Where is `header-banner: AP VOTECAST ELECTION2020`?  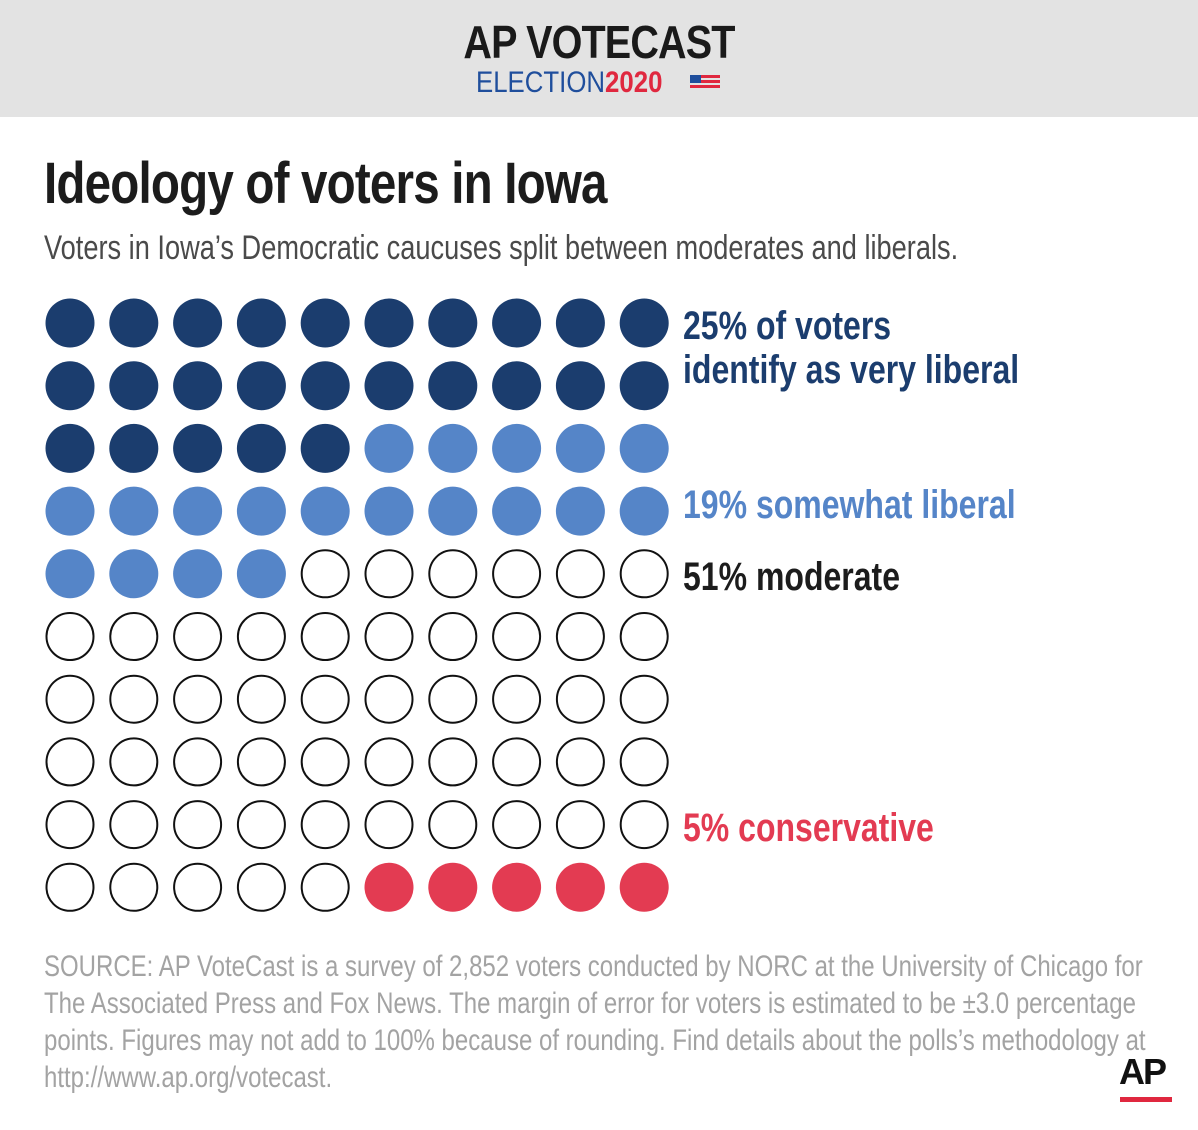 header-banner: AP VOTECAST ELECTION2020 is located at coordinates (599, 58).